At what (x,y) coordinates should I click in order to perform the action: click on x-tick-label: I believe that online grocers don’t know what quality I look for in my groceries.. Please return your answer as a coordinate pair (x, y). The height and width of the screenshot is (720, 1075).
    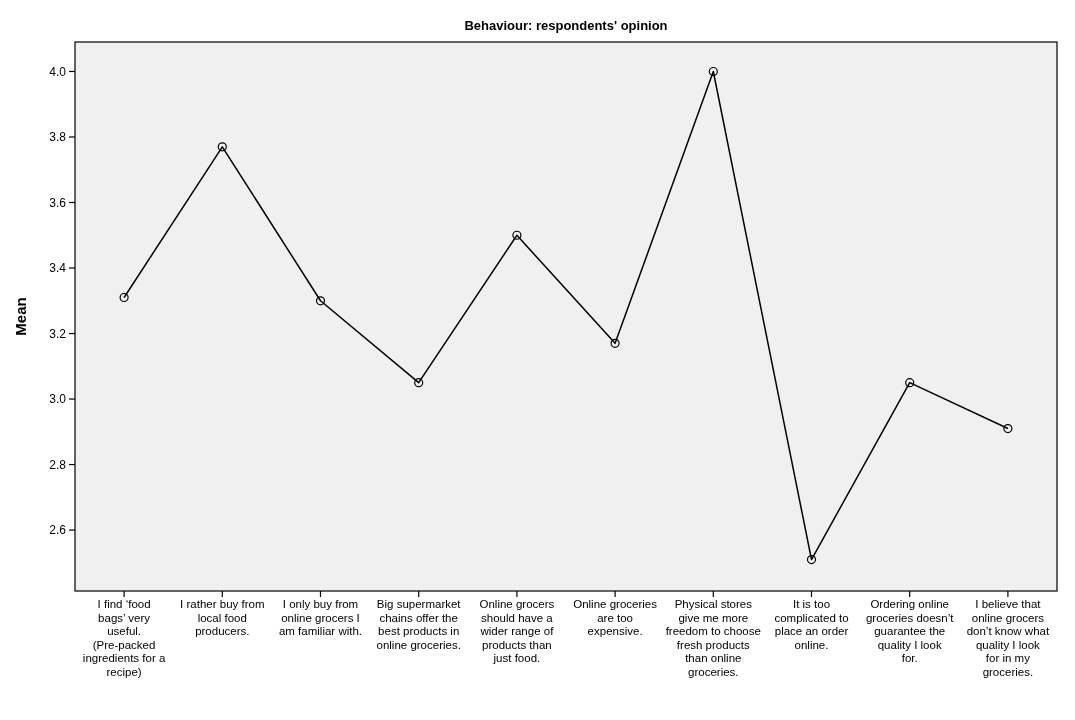
    Looking at the image, I should click on (1008, 638).